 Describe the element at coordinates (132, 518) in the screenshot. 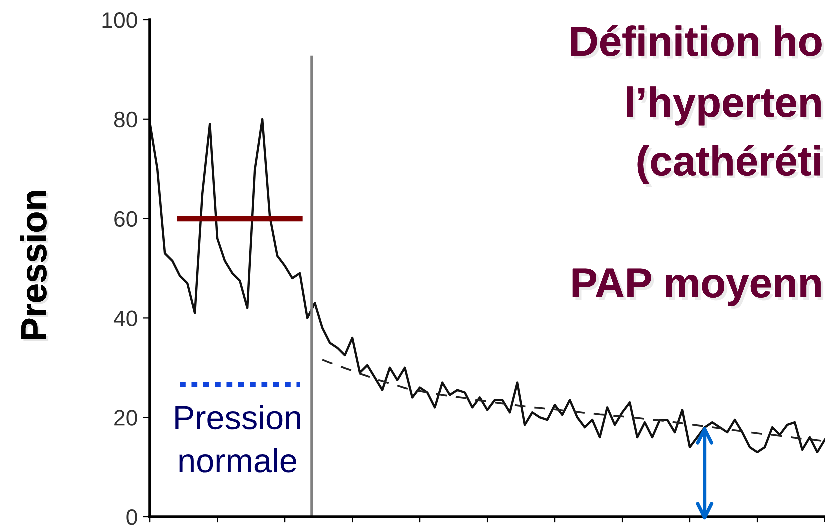

I see `y-tick-label: 0` at that location.